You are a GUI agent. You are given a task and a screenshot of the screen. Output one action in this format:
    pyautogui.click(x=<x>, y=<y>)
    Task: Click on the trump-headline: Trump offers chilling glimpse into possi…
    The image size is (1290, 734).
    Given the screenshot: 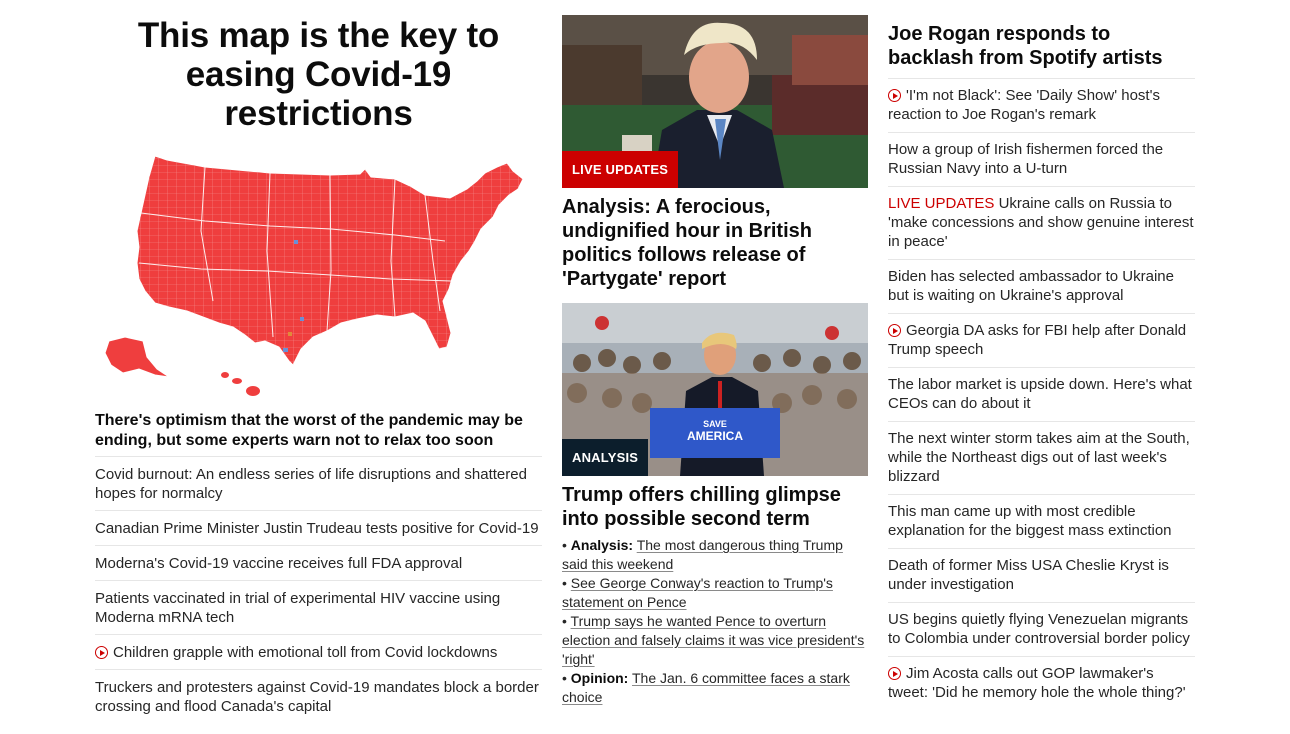 What is the action you would take?
    pyautogui.click(x=701, y=507)
    